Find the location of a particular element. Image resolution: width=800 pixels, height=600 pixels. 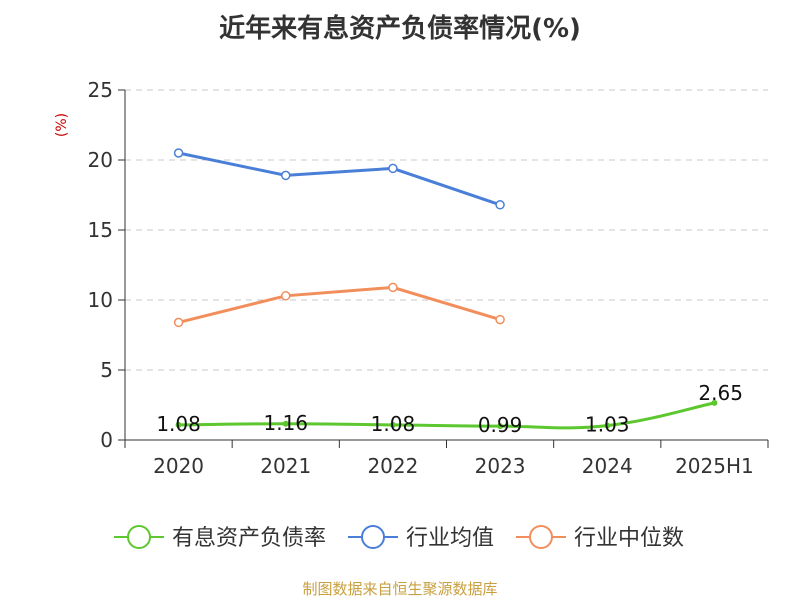

x-tick-label: 2024 is located at coordinates (607, 466).